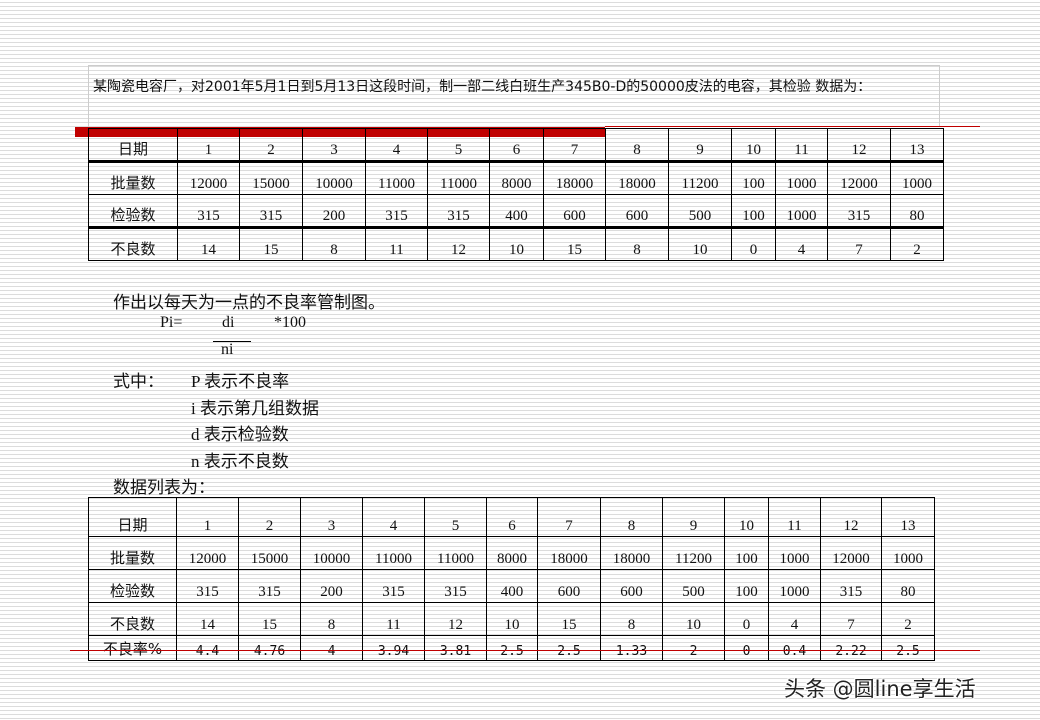 The width and height of the screenshot is (1040, 720). I want to click on table-cell: 9, so click(700, 145).